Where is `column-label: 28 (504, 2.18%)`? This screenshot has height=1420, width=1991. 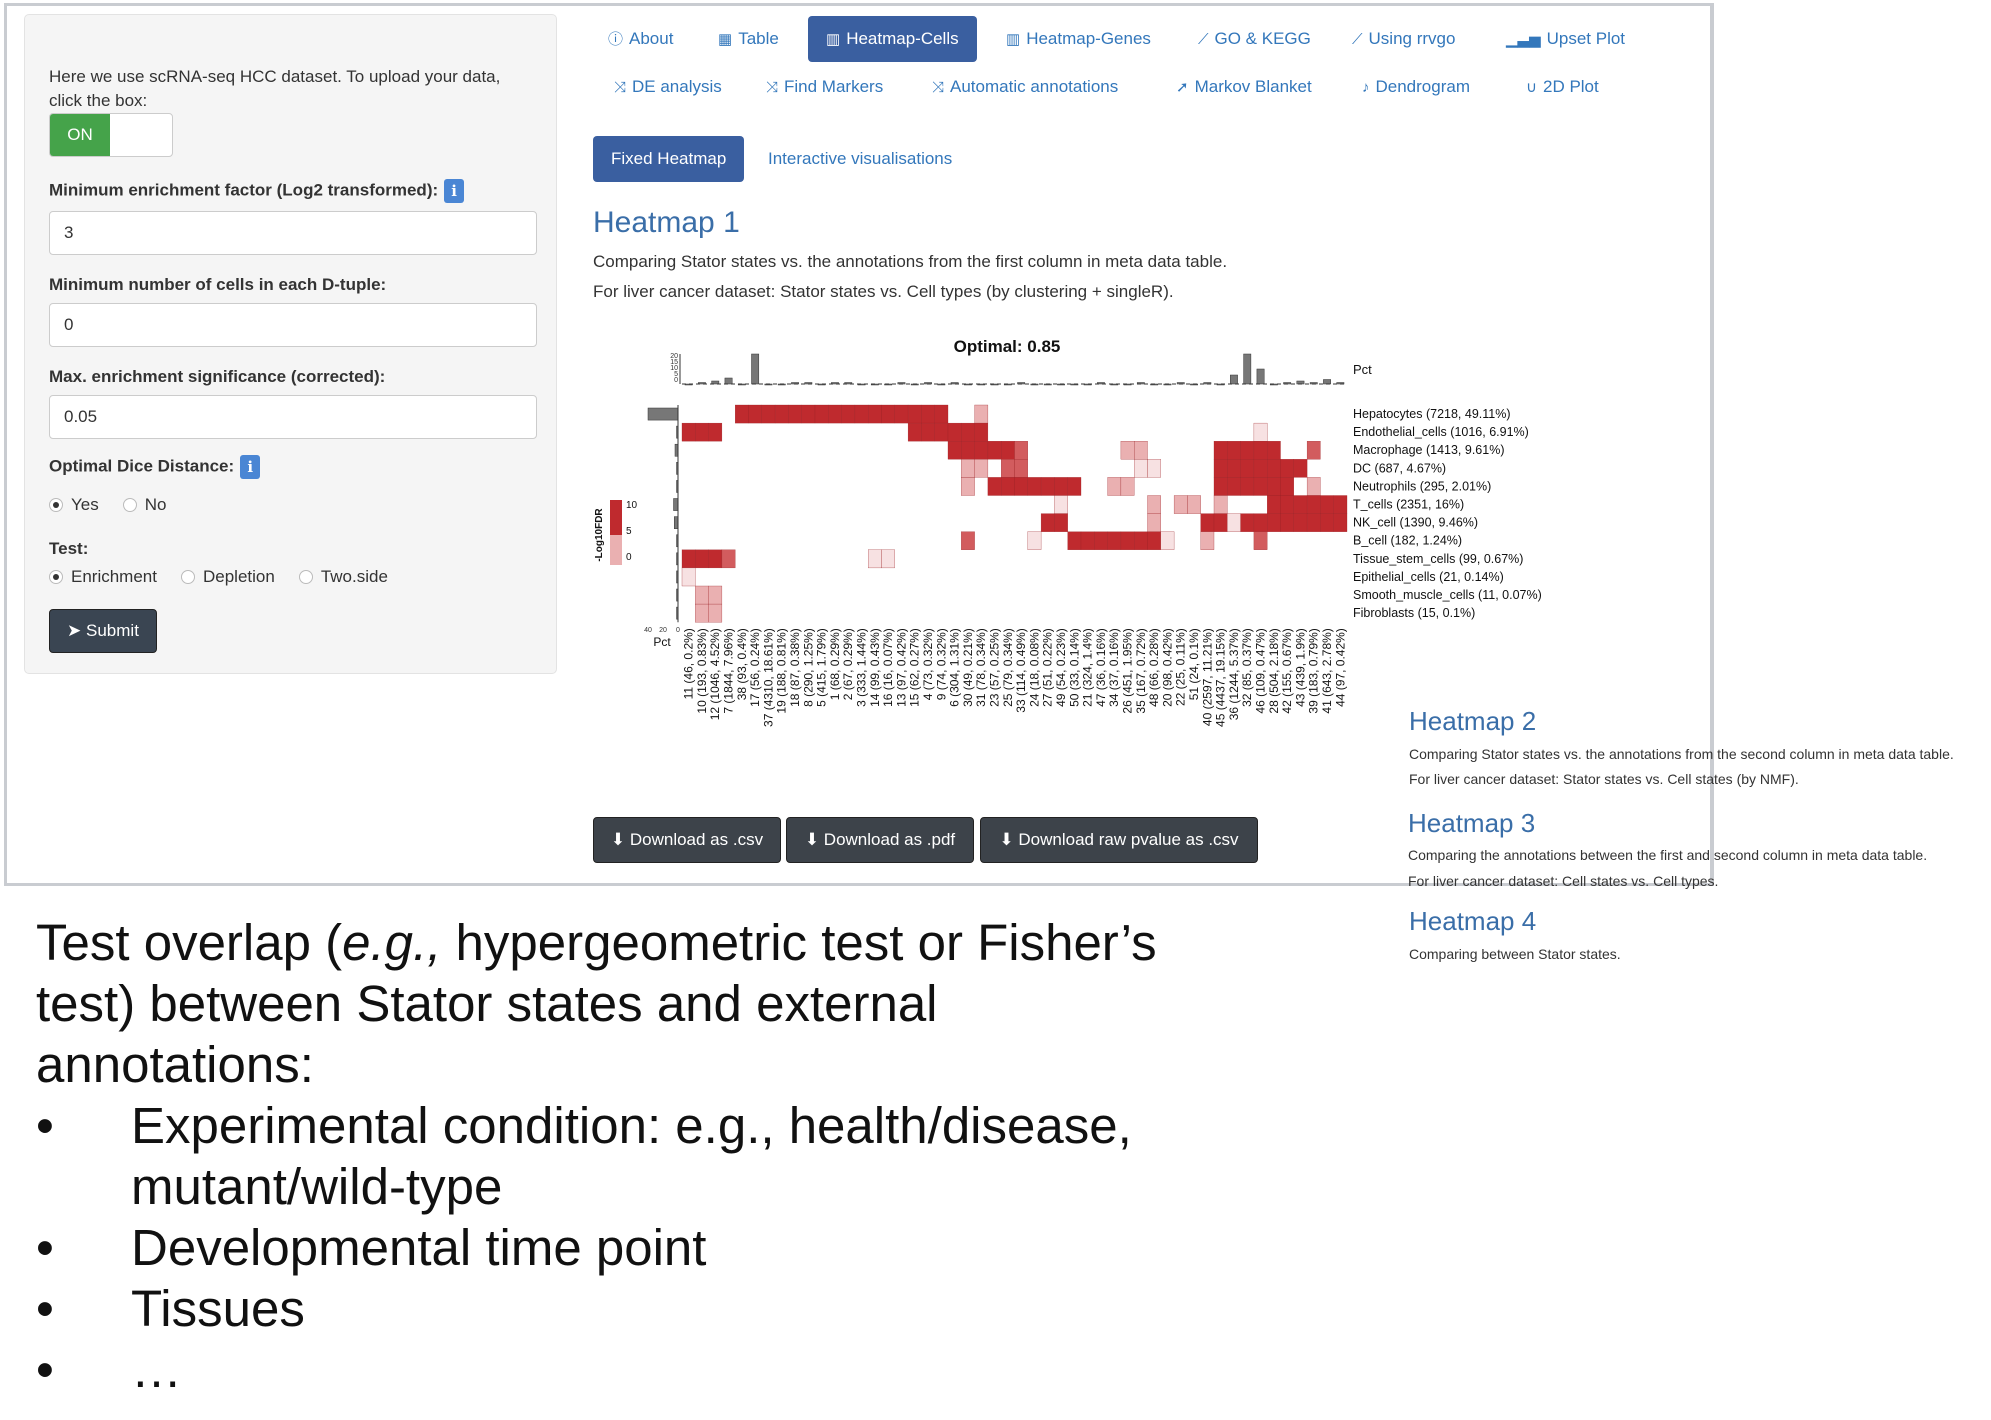 column-label: 28 (504, 2.18%) is located at coordinates (1274, 670).